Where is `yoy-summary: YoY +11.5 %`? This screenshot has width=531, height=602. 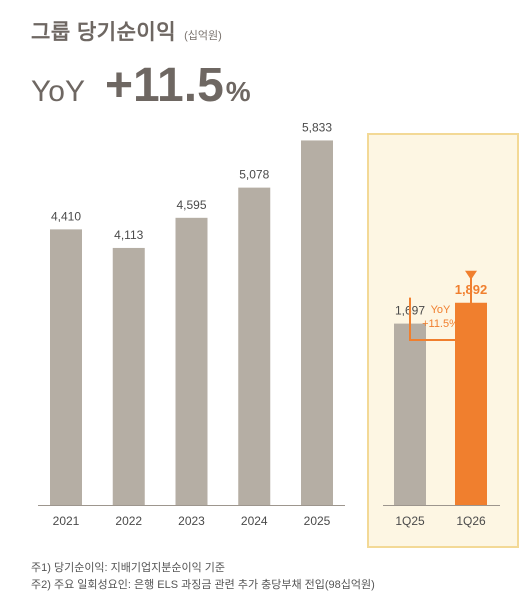 yoy-summary: YoY +11.5 % is located at coordinates (141, 85).